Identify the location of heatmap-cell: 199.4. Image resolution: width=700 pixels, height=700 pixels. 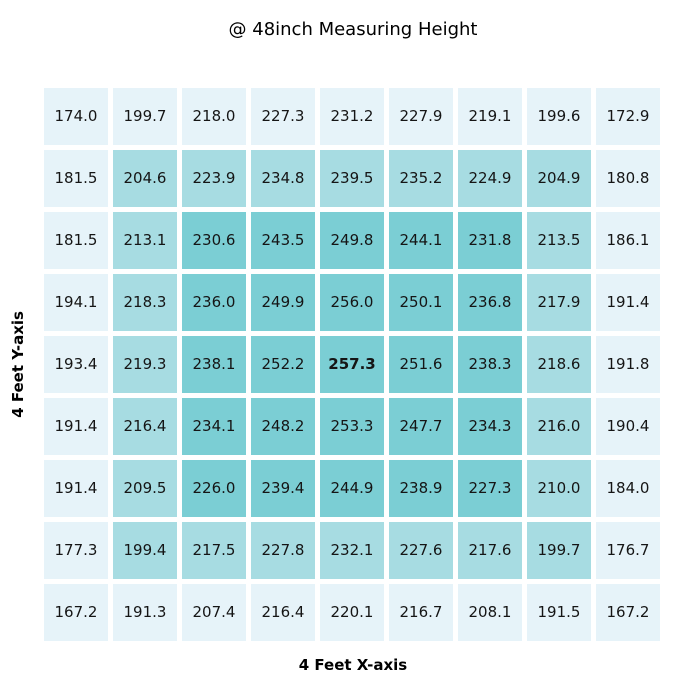
(145, 550).